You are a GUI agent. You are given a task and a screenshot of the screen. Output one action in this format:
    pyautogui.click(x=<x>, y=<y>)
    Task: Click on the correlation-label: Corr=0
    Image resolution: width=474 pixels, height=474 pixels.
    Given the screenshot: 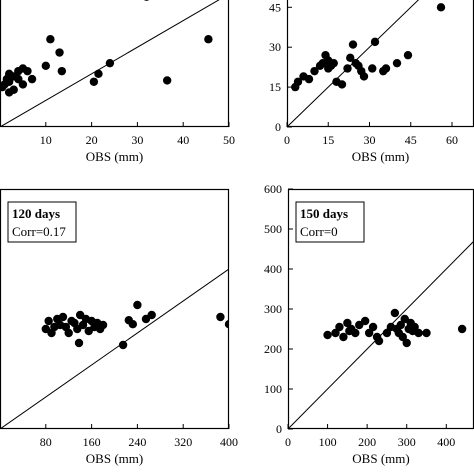 What is the action you would take?
    pyautogui.click(x=319, y=231)
    